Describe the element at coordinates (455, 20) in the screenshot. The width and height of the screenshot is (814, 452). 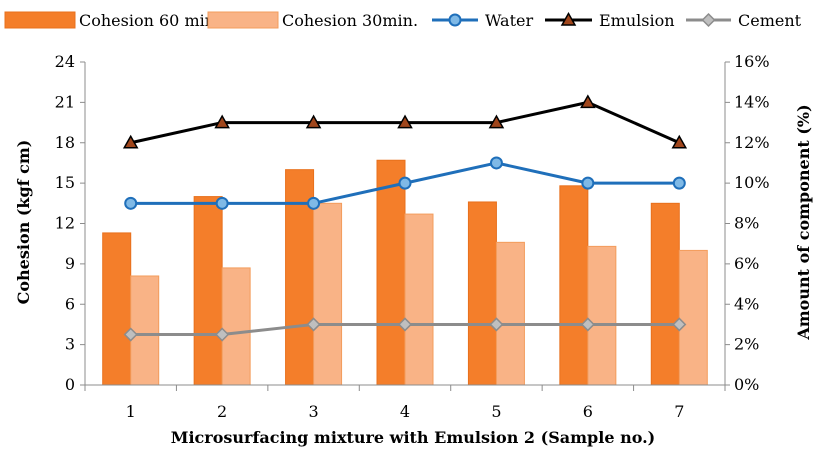
I see `legend-marker-water` at that location.